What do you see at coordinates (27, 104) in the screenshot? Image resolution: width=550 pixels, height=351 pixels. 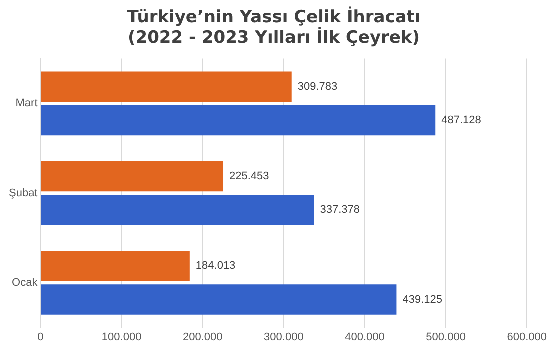 I see `y-tick-label: Mart` at bounding box center [27, 104].